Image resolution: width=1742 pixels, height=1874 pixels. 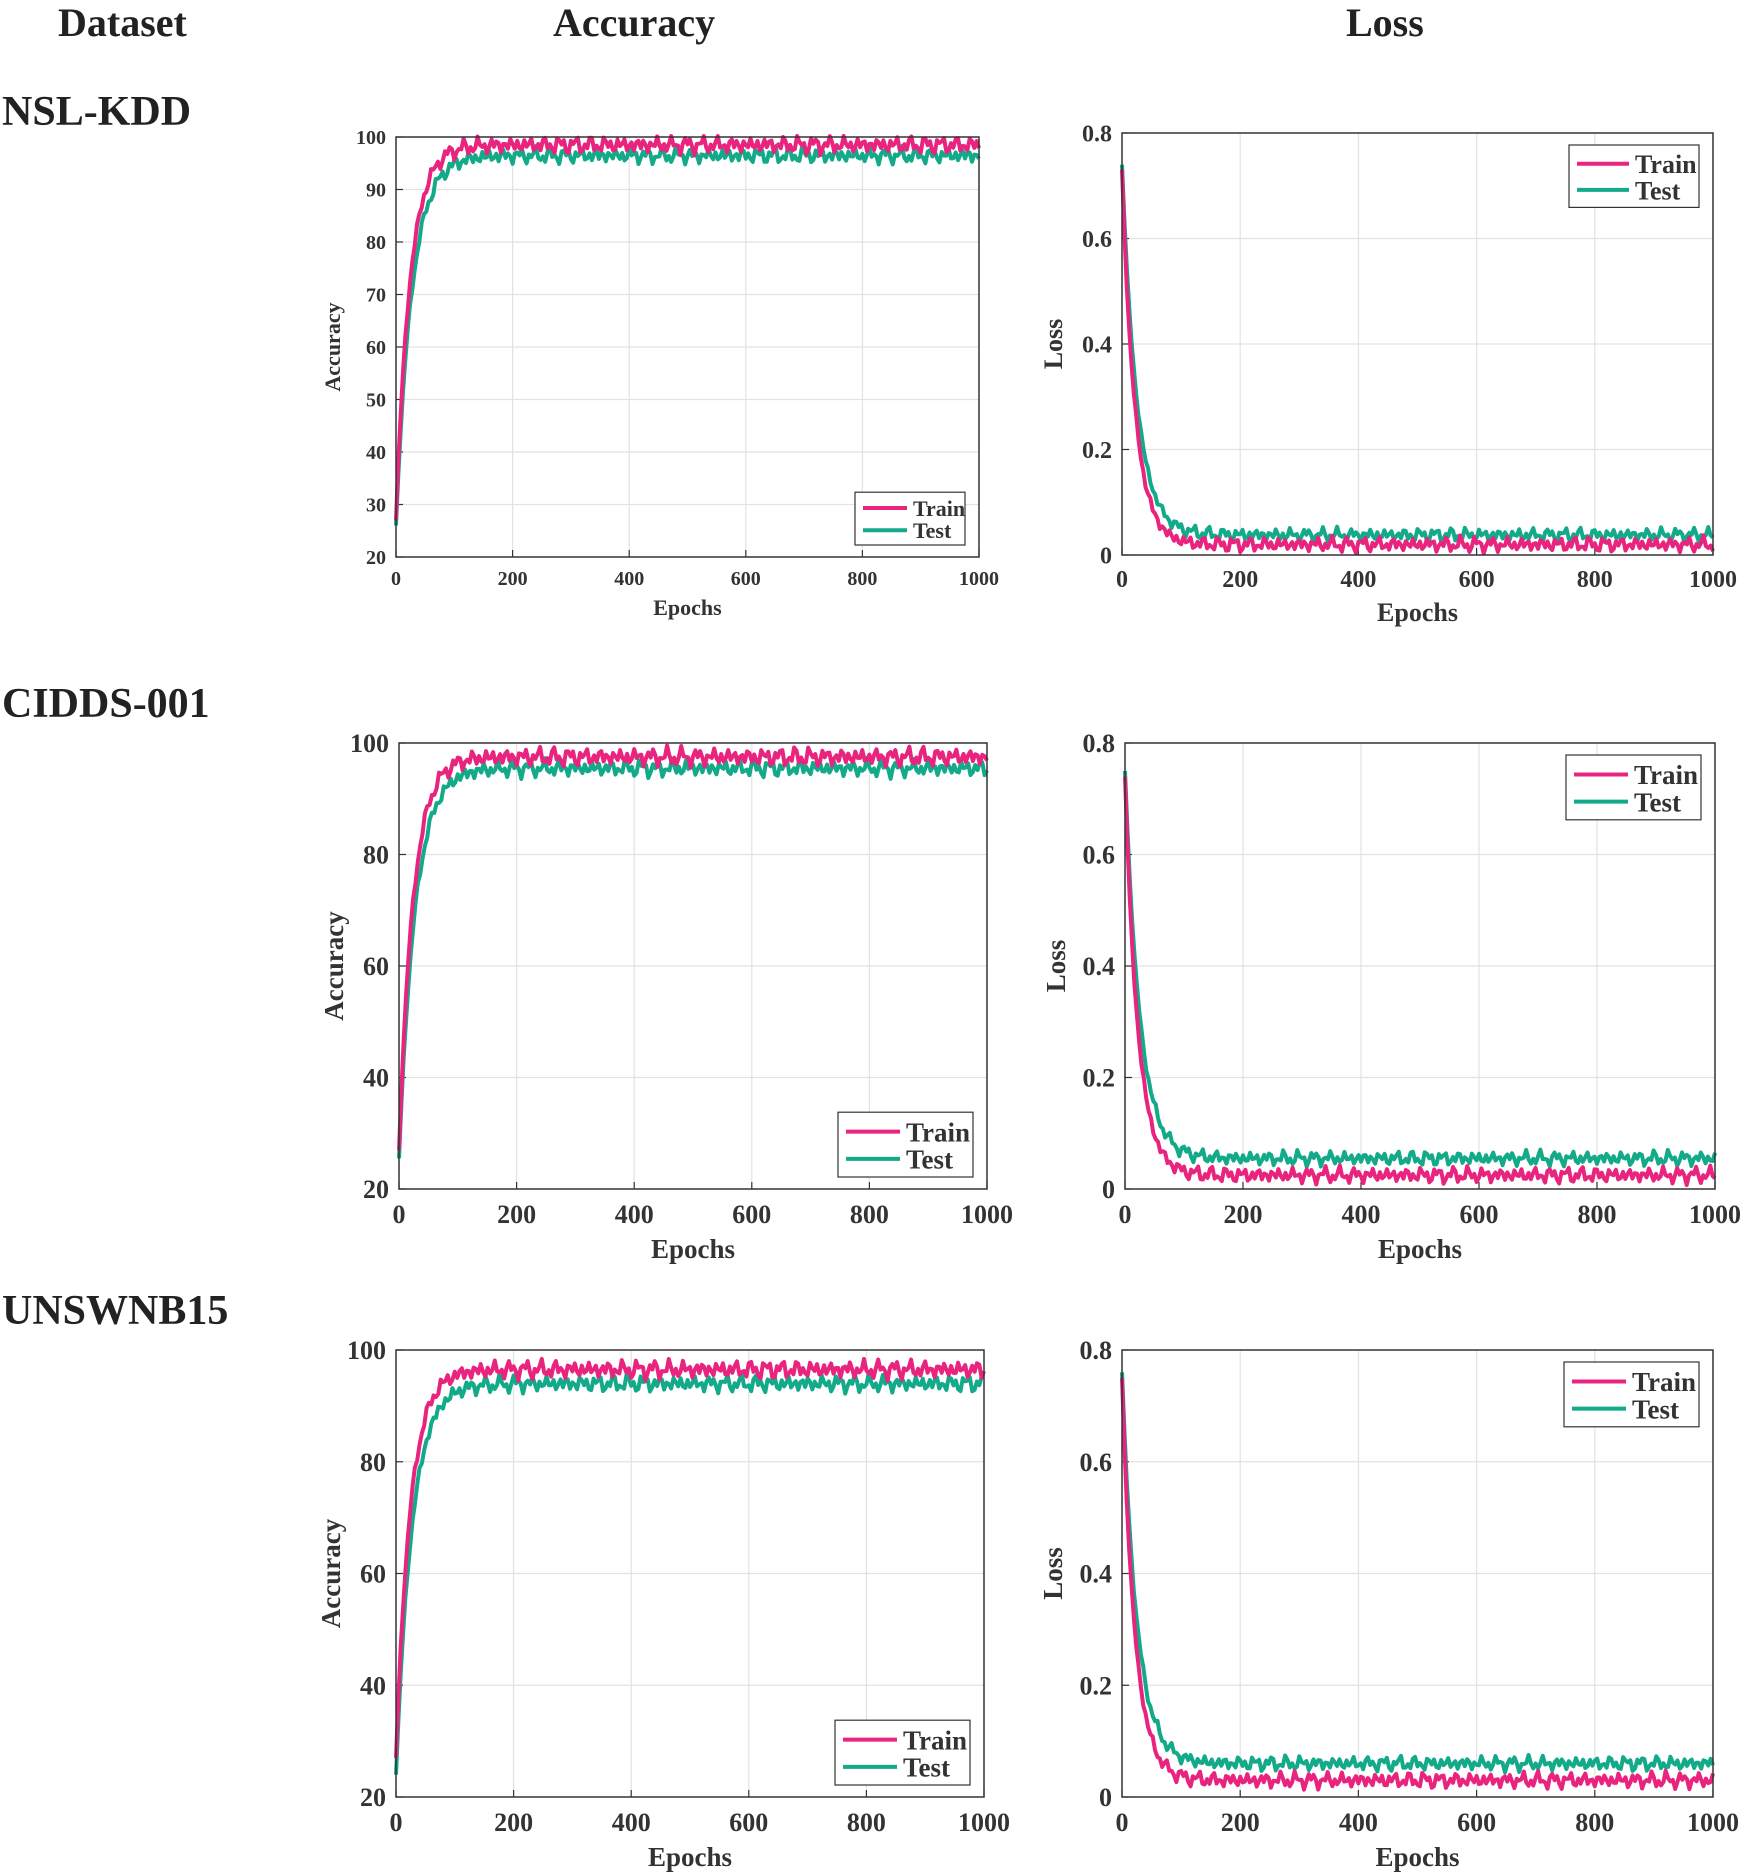 What do you see at coordinates (376, 401) in the screenshot?
I see `y-tick-label: 50` at bounding box center [376, 401].